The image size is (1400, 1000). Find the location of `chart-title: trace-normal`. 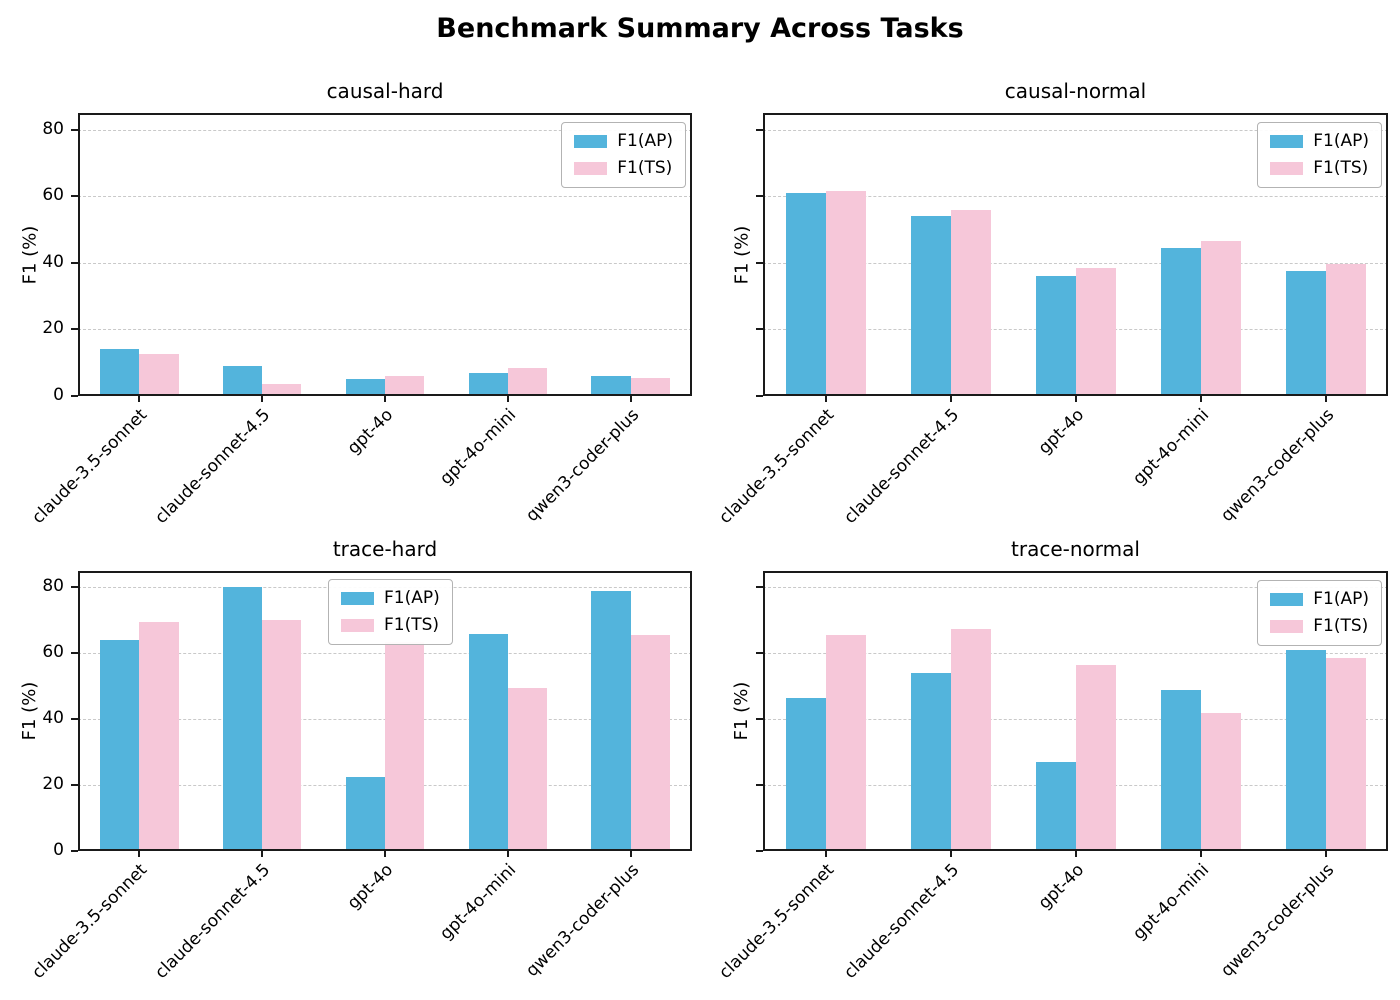

chart-title: trace-normal is located at coordinates (1075, 549).